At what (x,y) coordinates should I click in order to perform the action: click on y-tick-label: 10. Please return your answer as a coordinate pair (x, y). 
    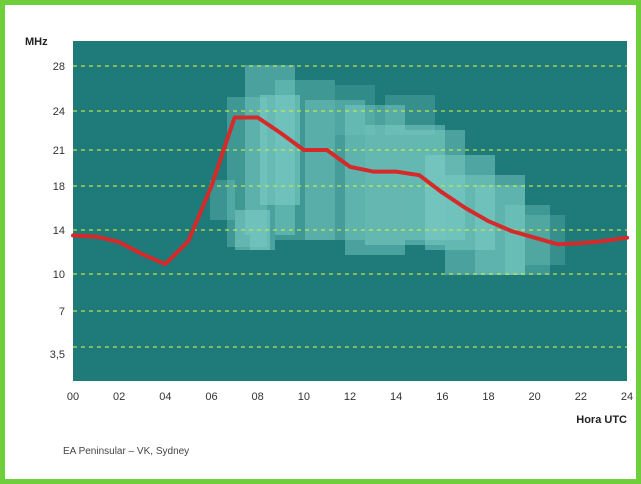
    Looking at the image, I should click on (59, 275).